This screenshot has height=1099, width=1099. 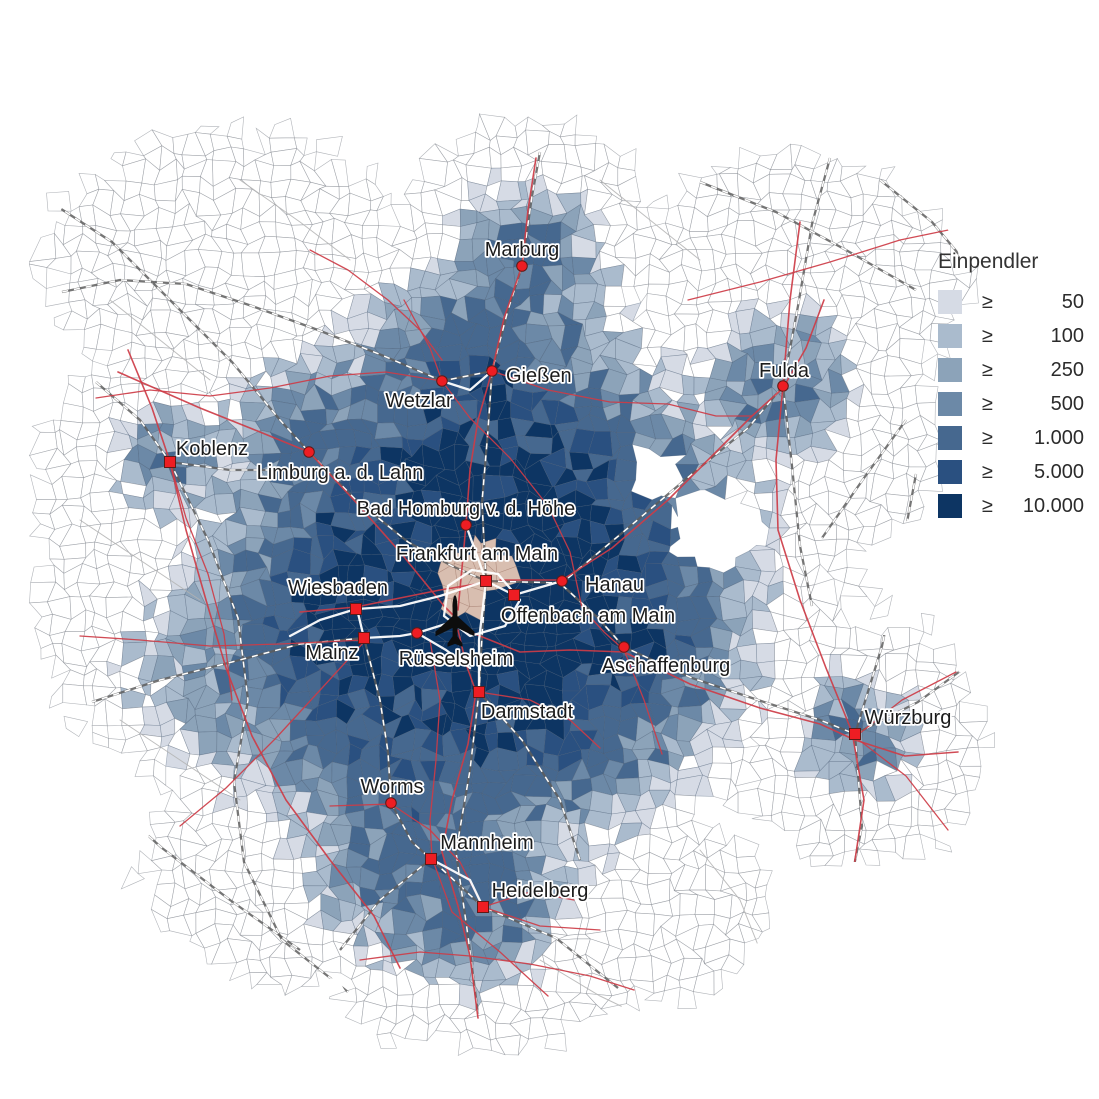 I want to click on city-label-gie-en: Gießen, so click(x=539, y=376).